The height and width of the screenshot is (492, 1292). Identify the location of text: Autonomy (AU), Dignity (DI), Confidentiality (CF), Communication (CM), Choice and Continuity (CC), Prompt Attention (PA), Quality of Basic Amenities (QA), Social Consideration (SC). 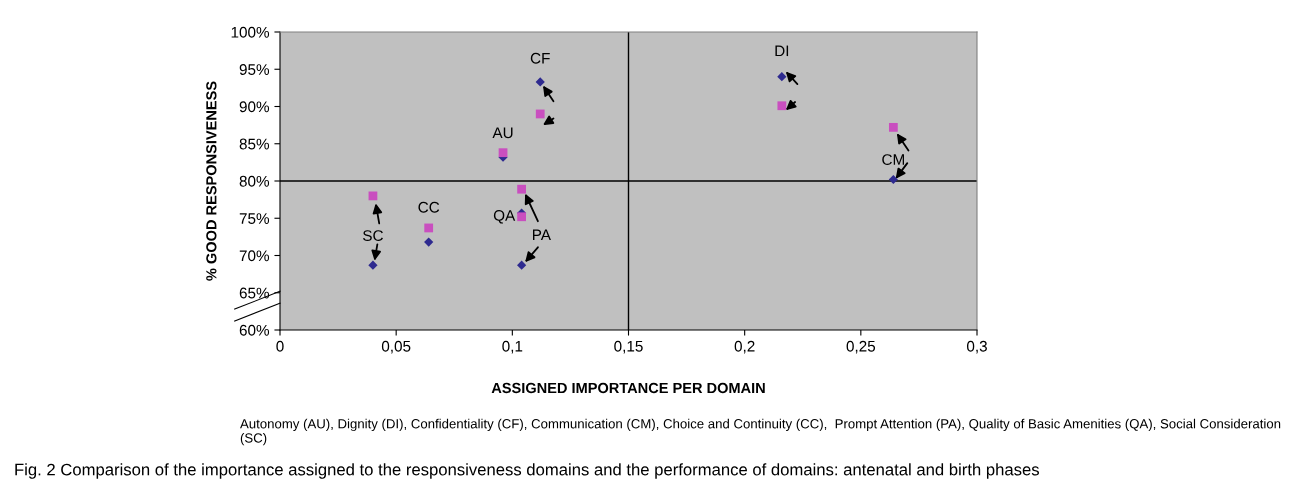
(760, 432).